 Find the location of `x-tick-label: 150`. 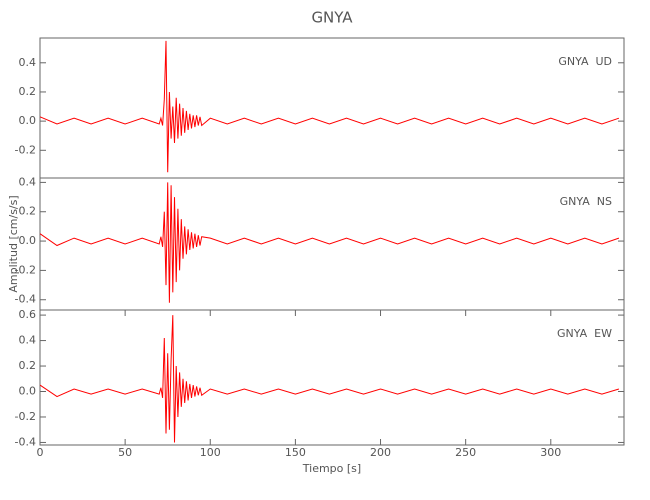

x-tick-label: 150 is located at coordinates (295, 452).